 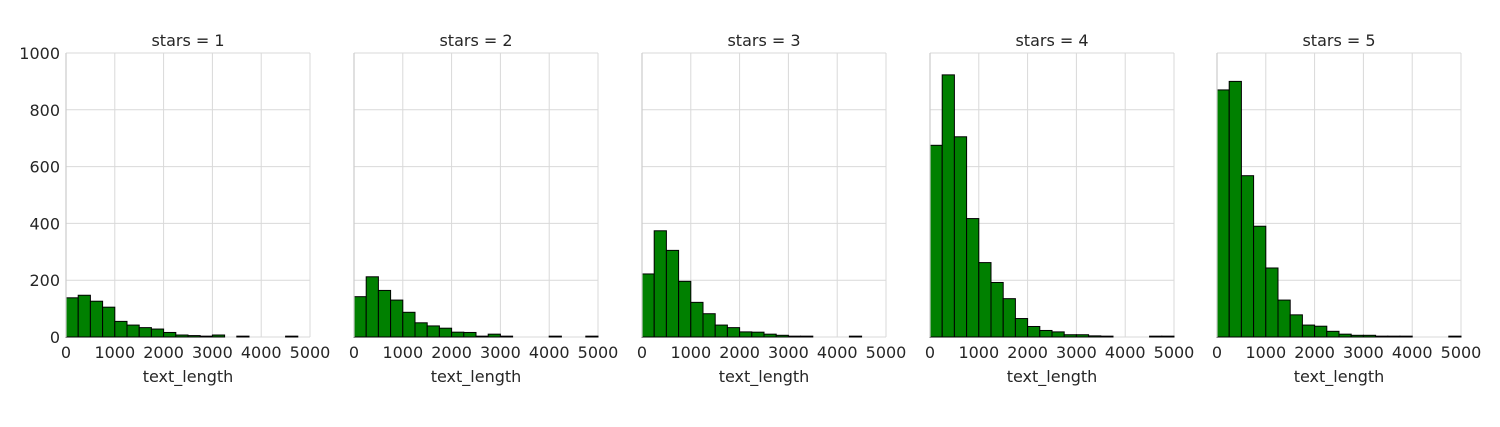 I want to click on facet-title: stars = 2, so click(x=475, y=40).